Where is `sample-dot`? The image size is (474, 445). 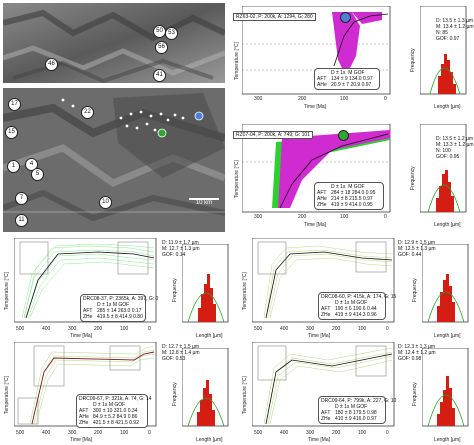 sample-dot is located at coordinates (343, 135).